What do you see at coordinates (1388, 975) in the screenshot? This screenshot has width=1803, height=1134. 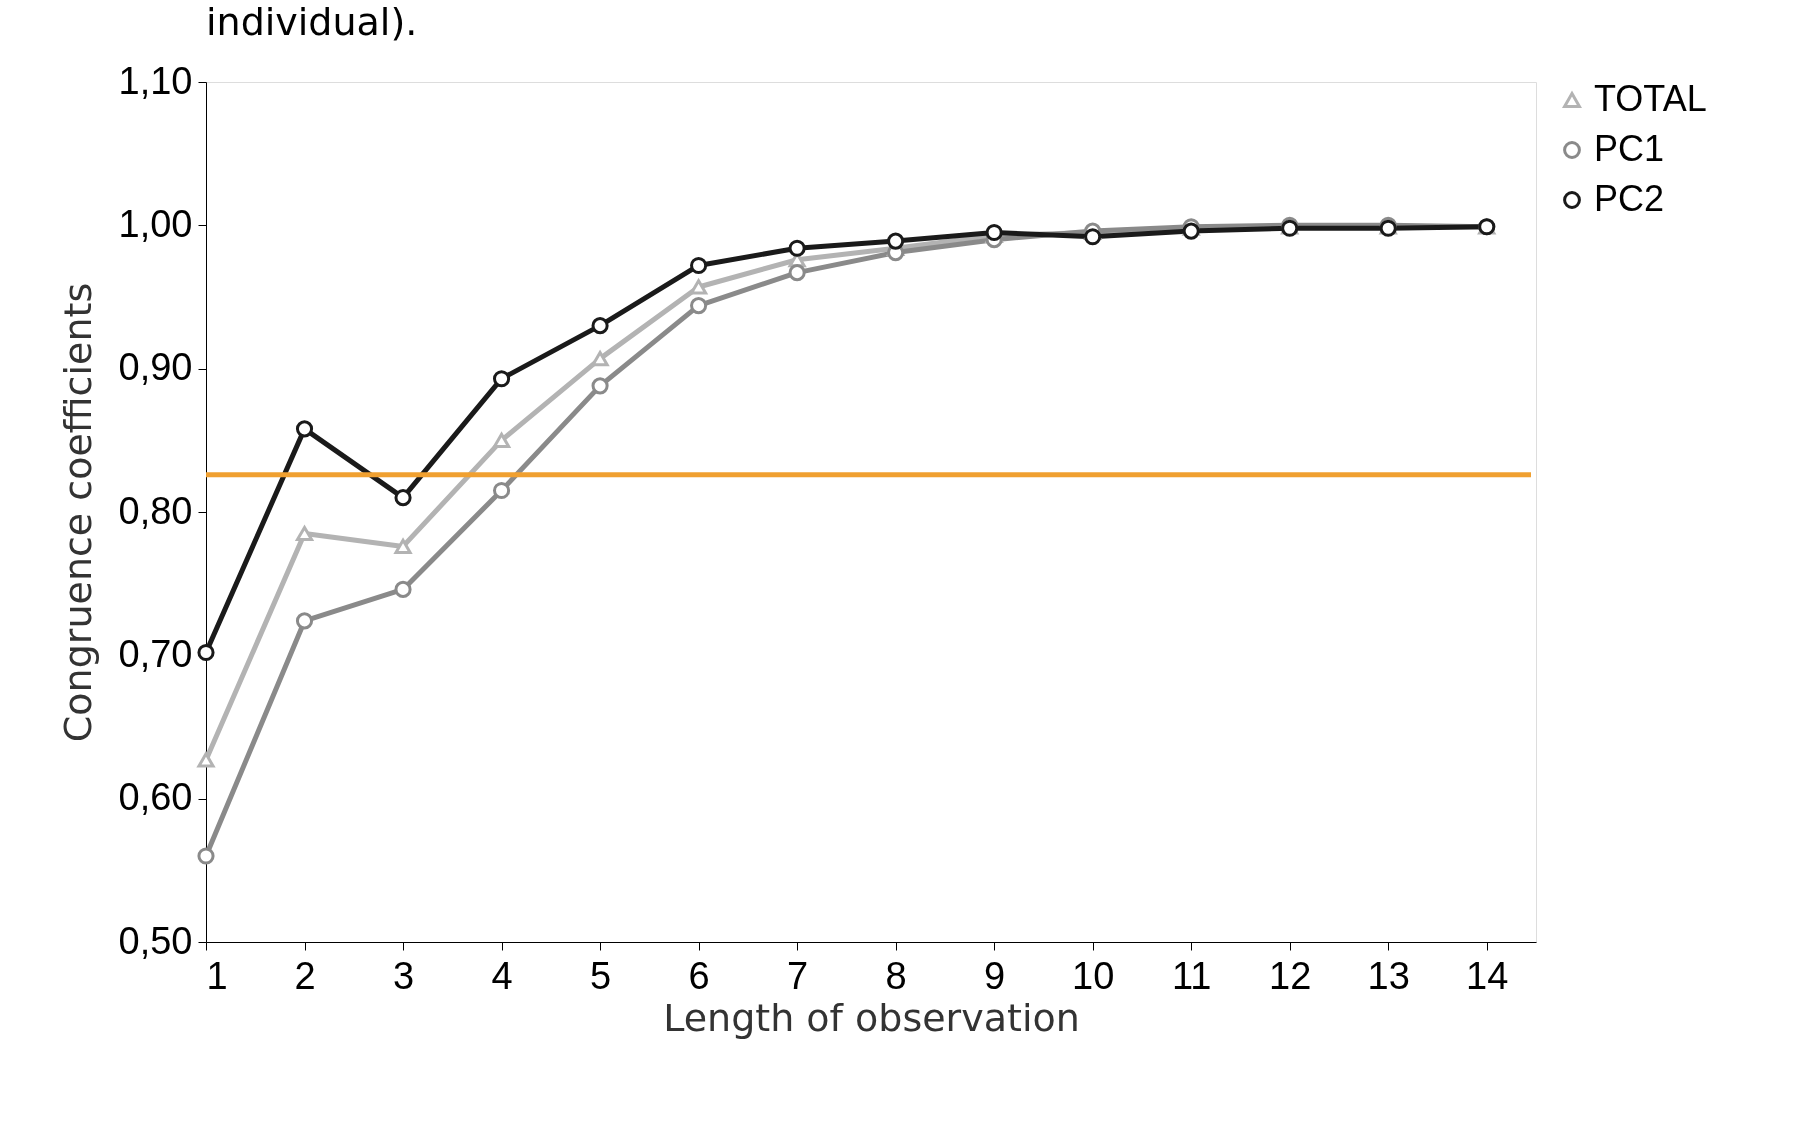 I see `x-tick-label: 13` at bounding box center [1388, 975].